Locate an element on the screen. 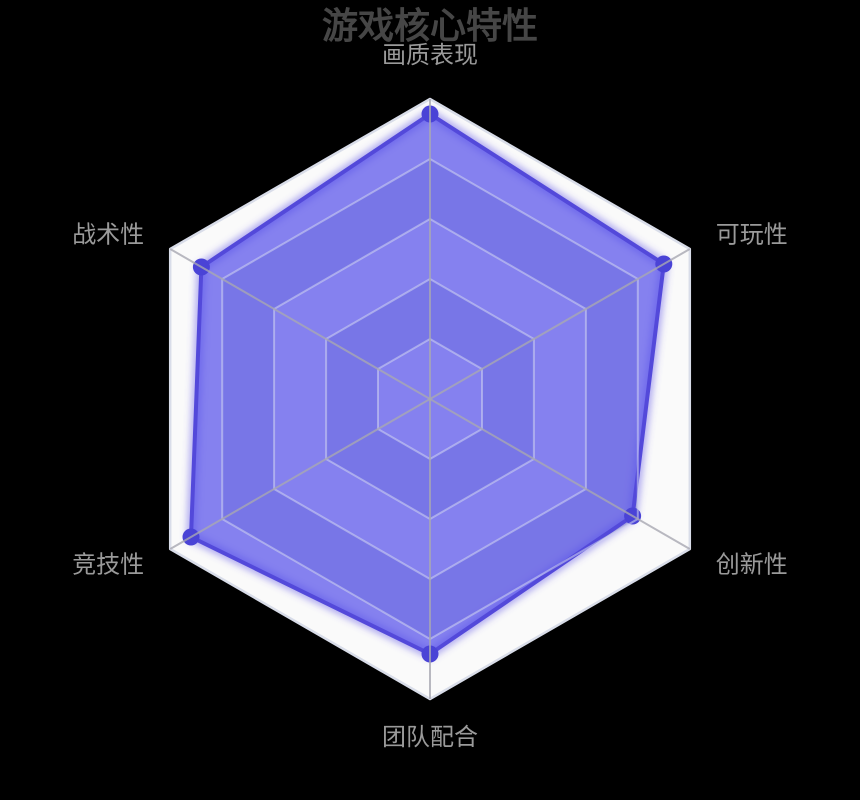 The image size is (860, 800). axis-label-5: 战术性 is located at coordinates (108, 235).